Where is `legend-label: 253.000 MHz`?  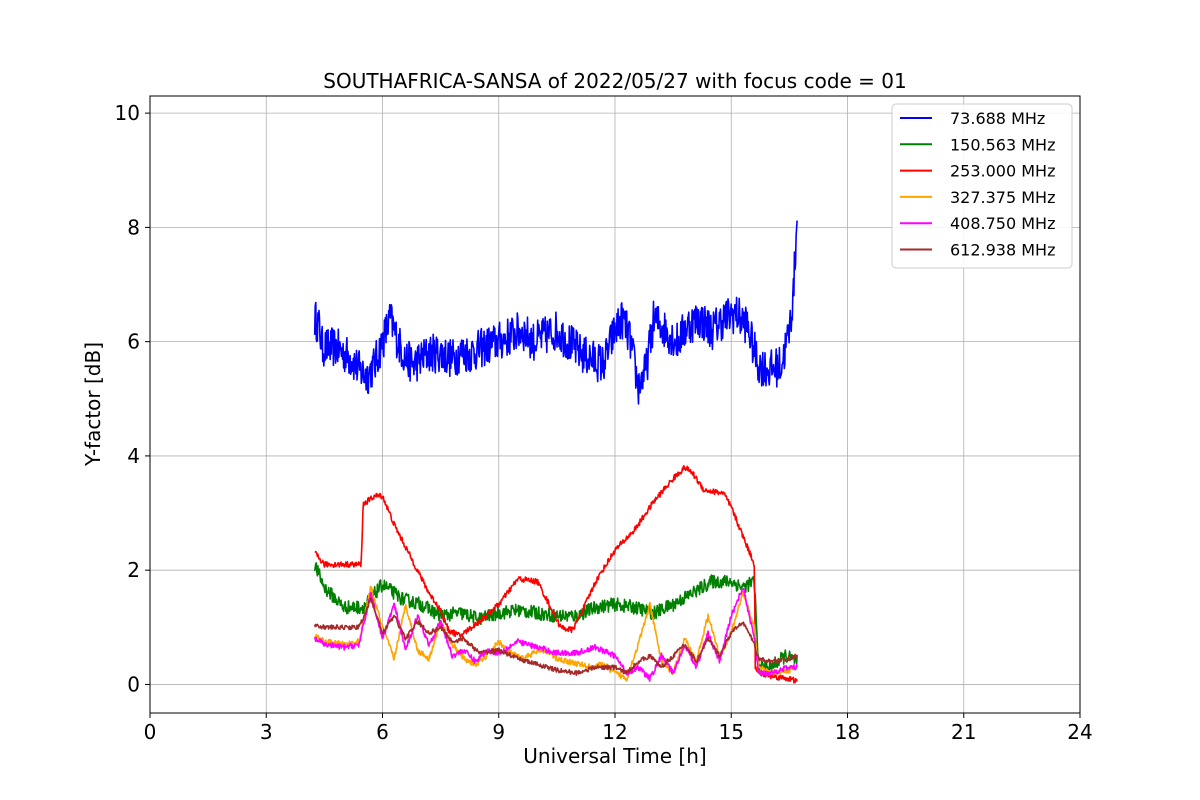
legend-label: 253.000 MHz is located at coordinates (1002, 171).